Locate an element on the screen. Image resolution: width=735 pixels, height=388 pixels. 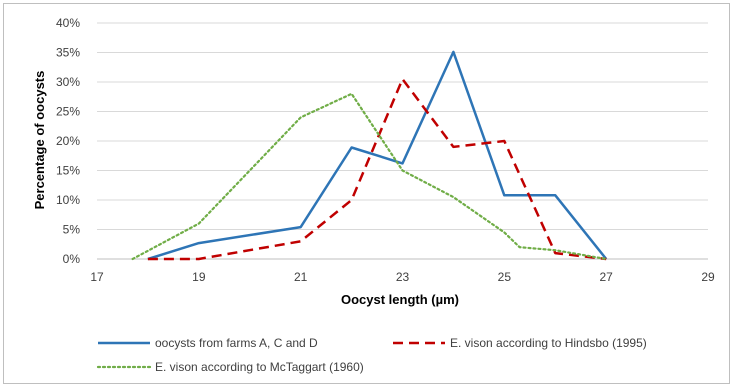
y-tick-label: 40% is located at coordinates (68, 23).